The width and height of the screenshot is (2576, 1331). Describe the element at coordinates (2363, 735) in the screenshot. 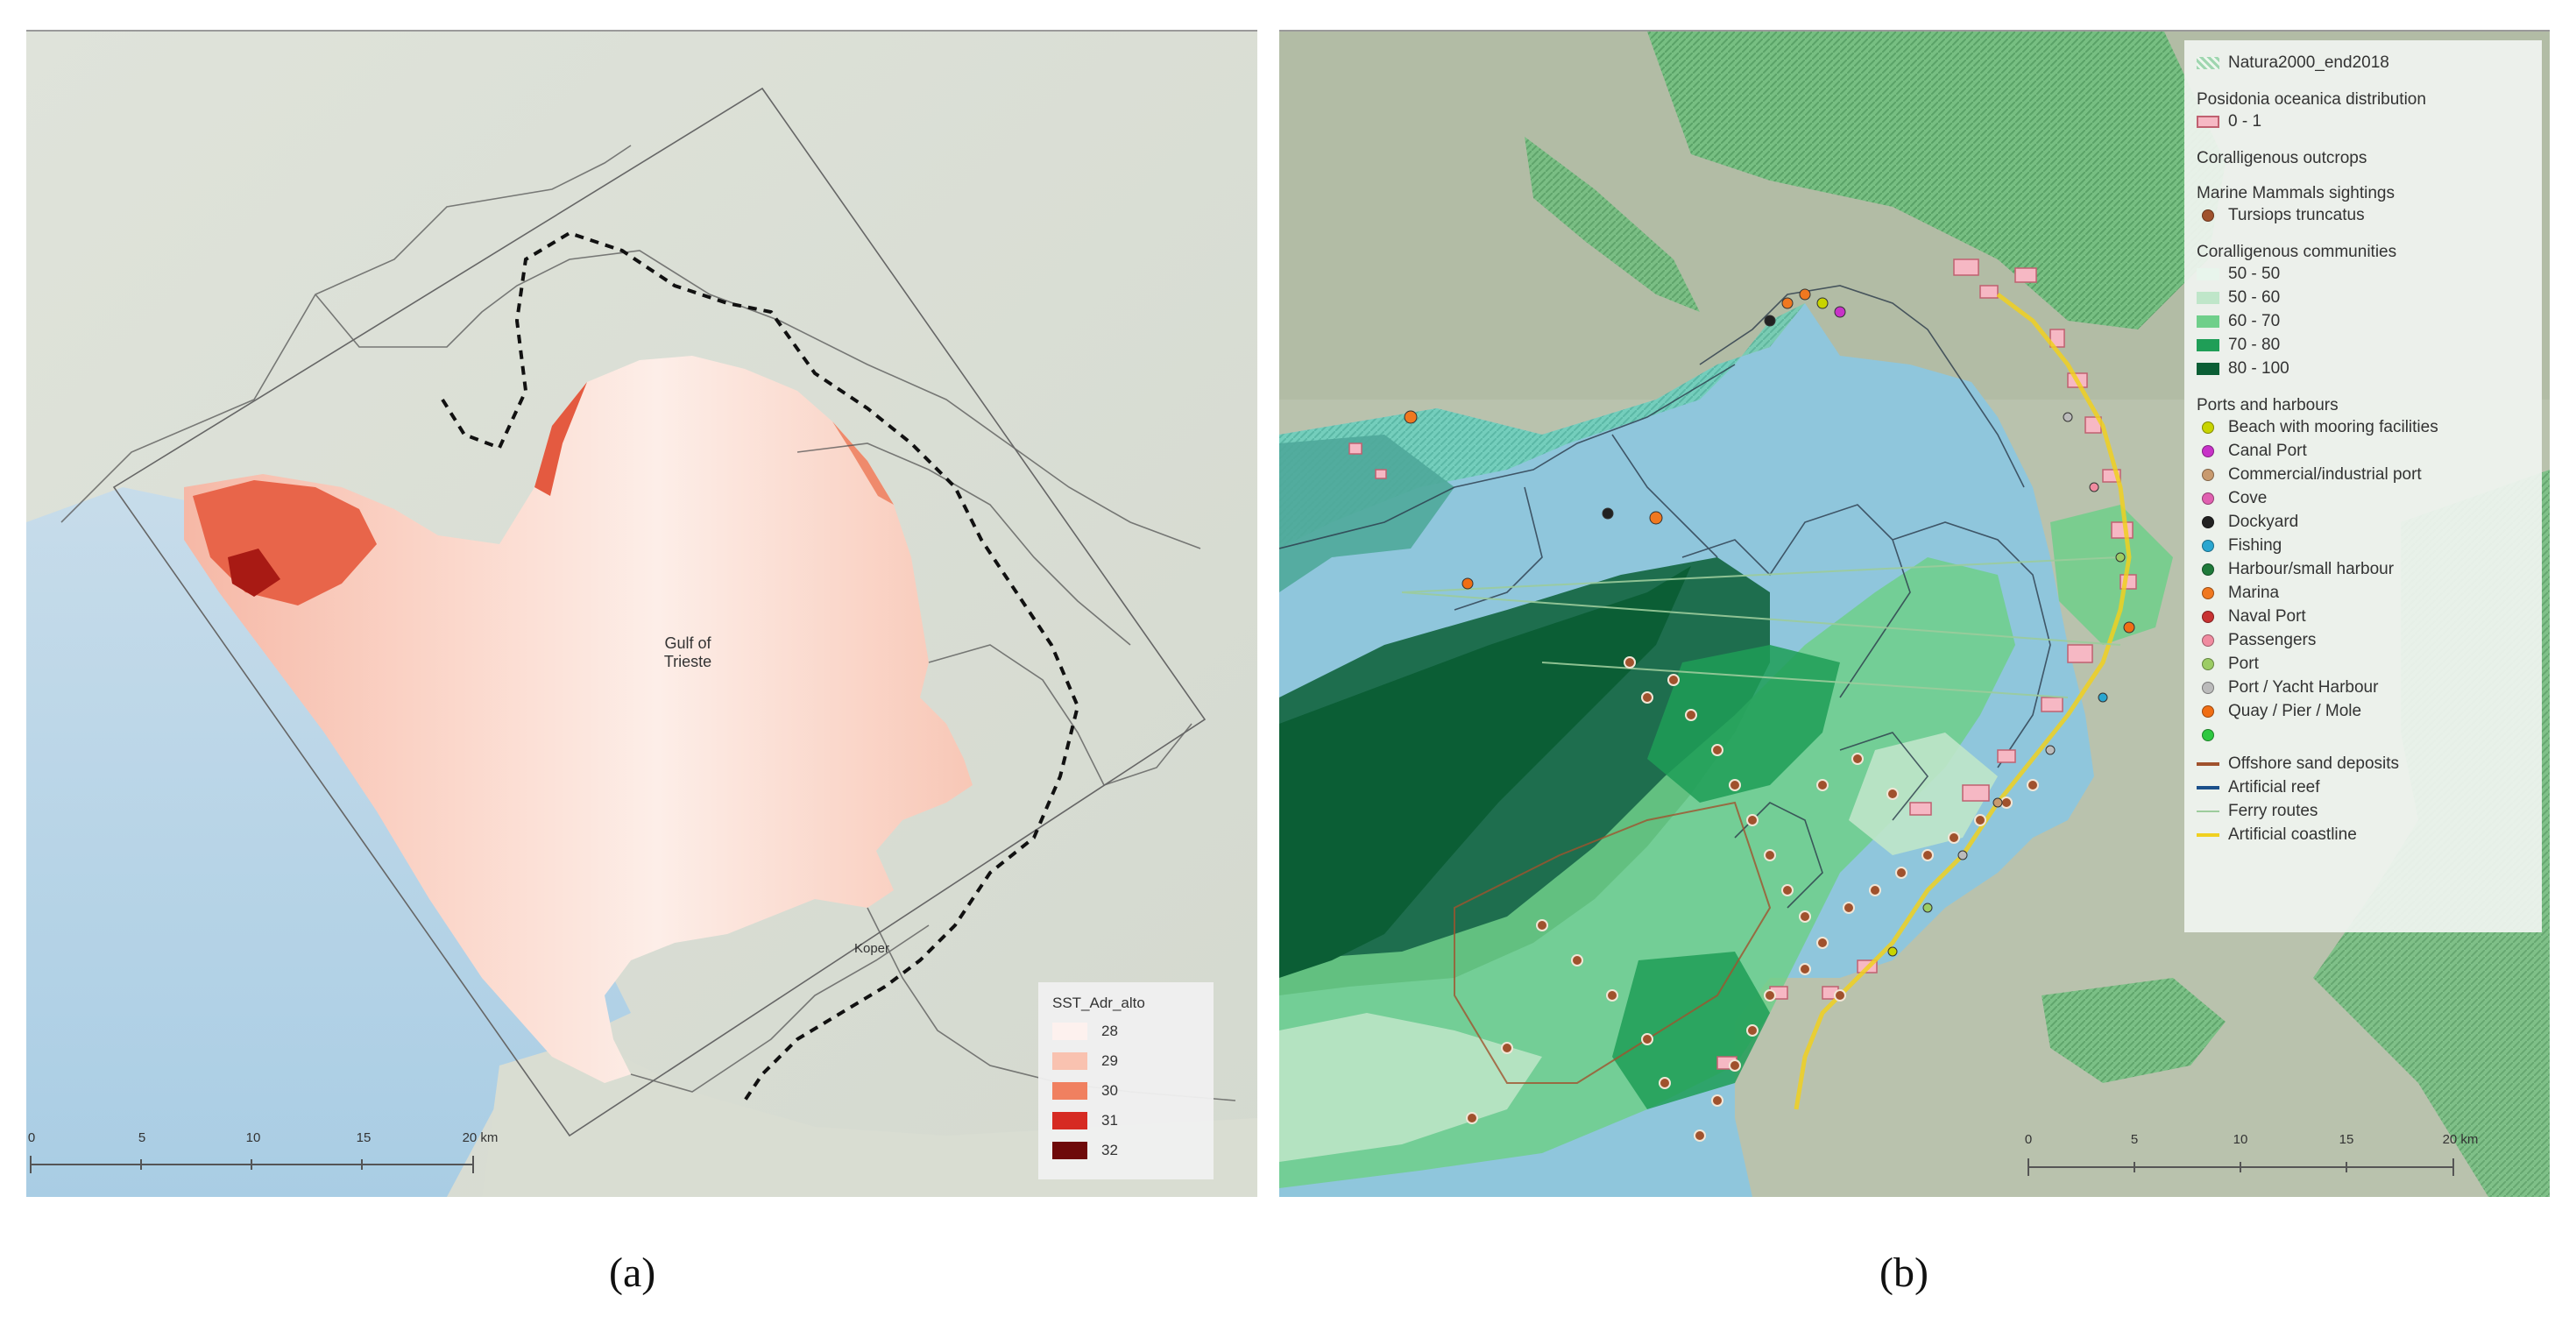

I see `legend-item` at that location.